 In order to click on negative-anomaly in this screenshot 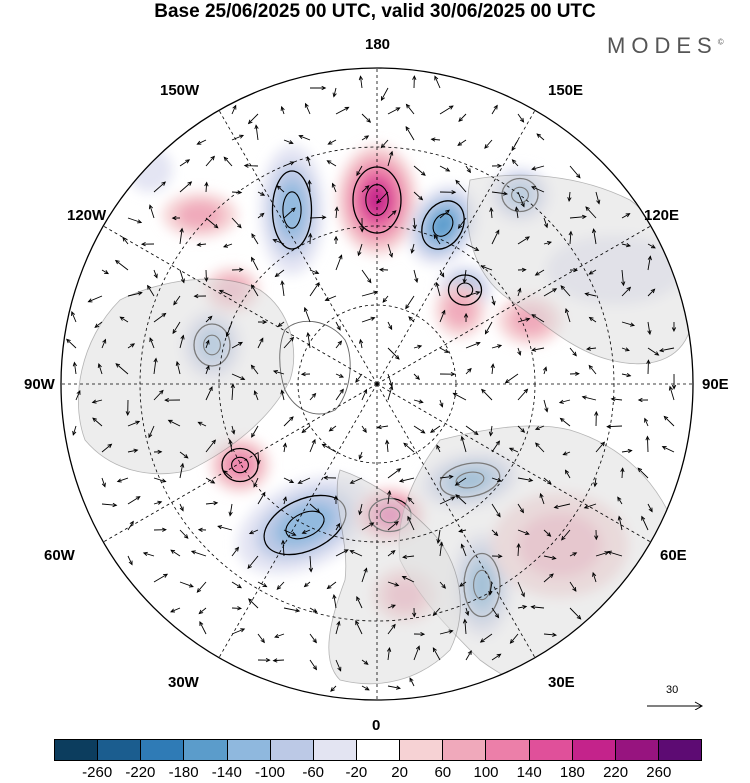, I will do `click(292, 210)`.